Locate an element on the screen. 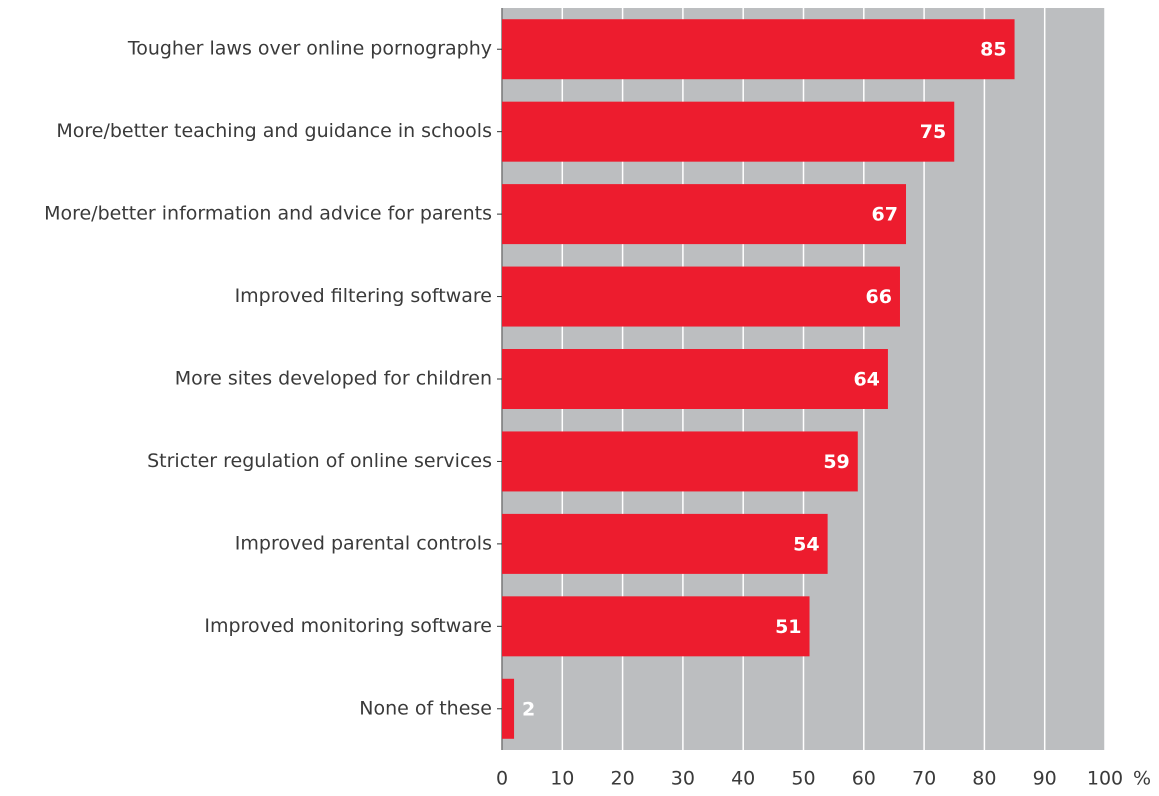 This screenshot has height=796, width=1159. value-label: 64 is located at coordinates (866, 380).